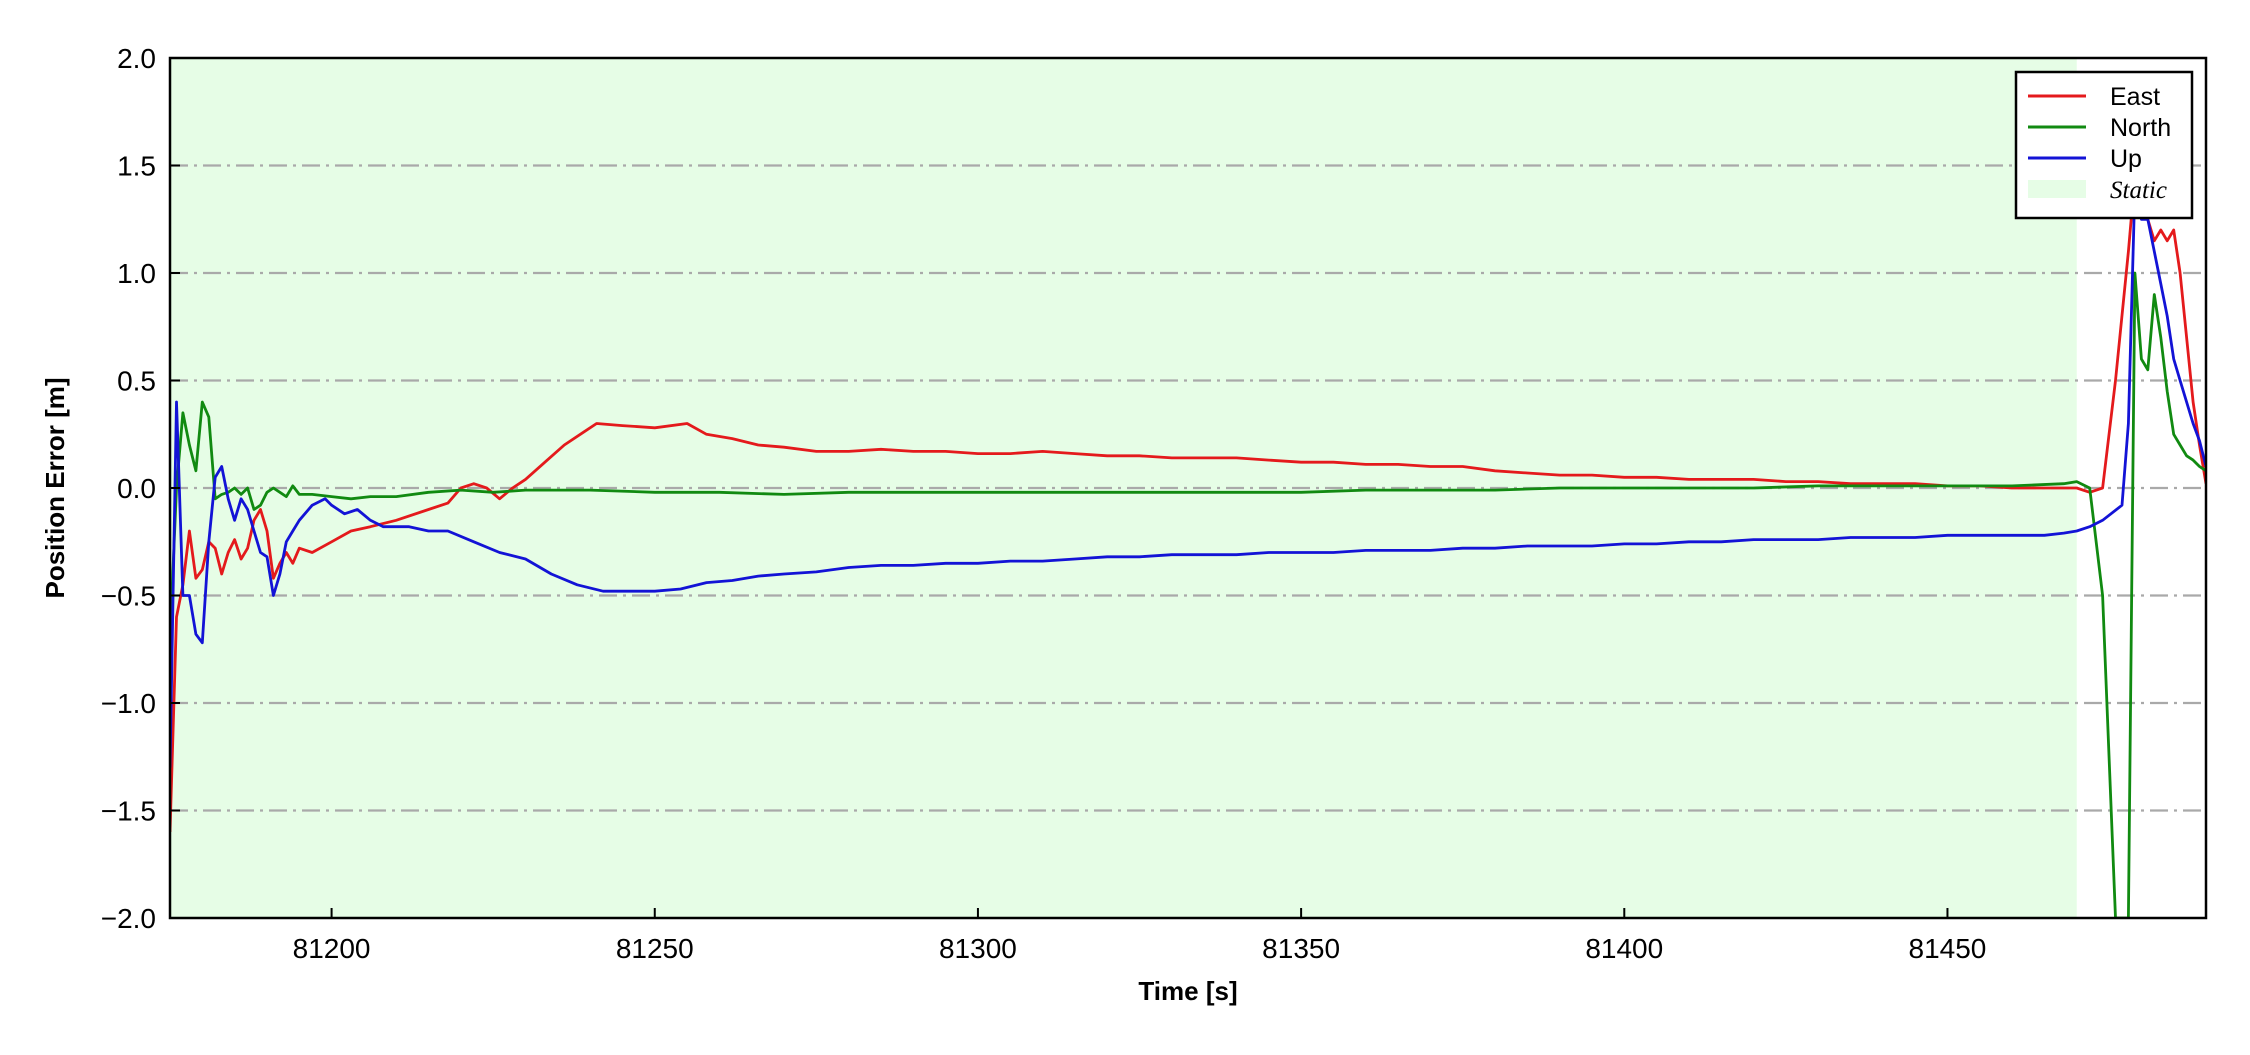  Describe the element at coordinates (136, 488) in the screenshot. I see `y-tick-label: 0.0` at that location.